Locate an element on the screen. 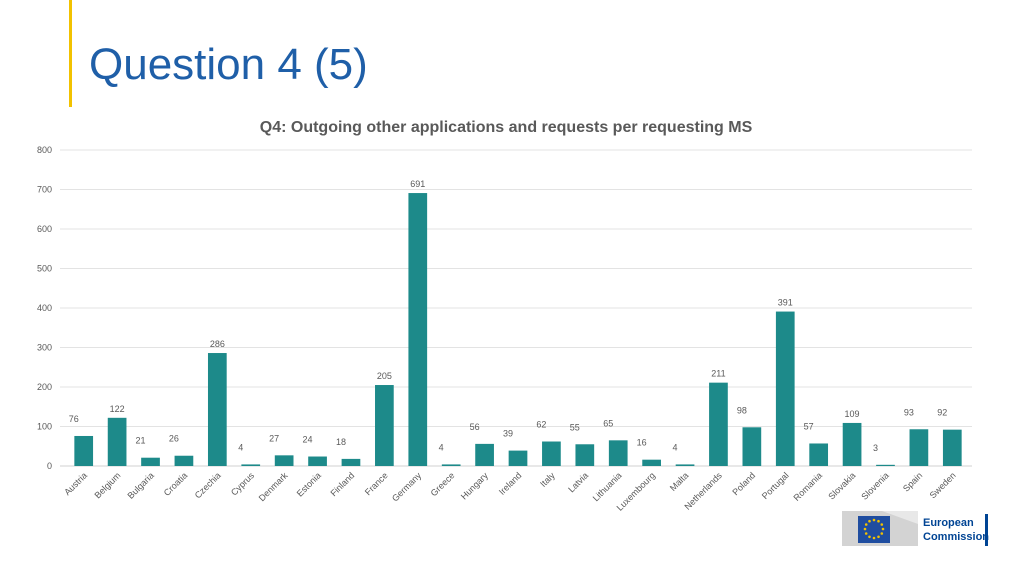  bar-czechia is located at coordinates (217, 409).